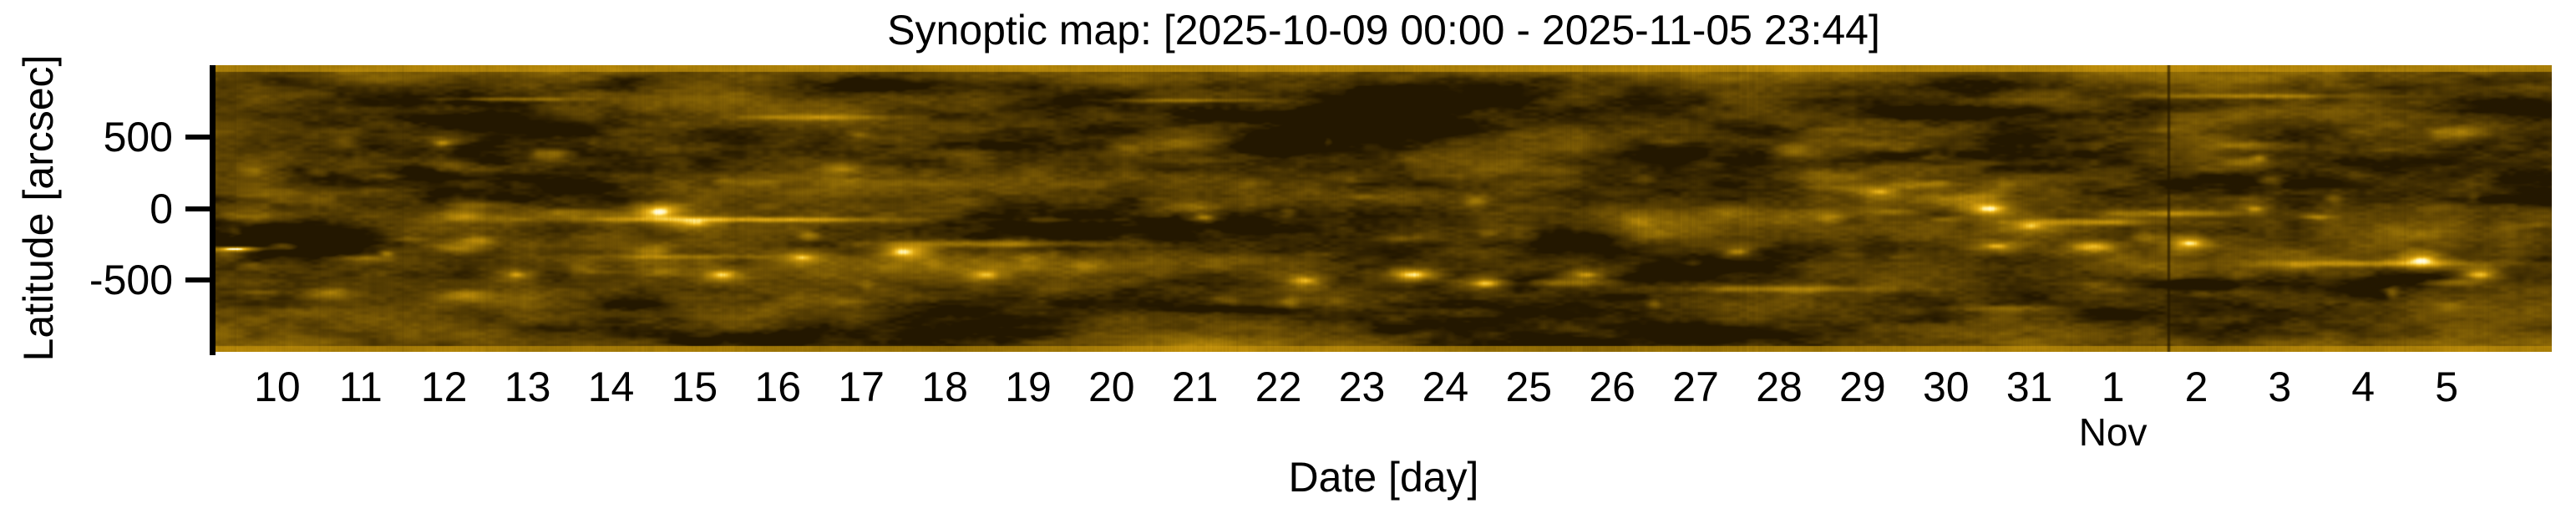 Image resolution: width=2576 pixels, height=524 pixels. Describe the element at coordinates (360, 387) in the screenshot. I see `x-tick-label: 11` at that location.